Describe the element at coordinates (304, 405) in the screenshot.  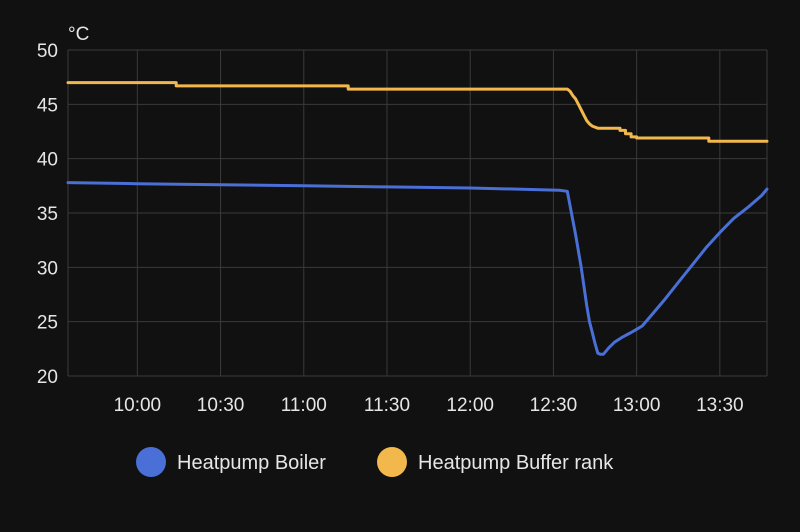
I see `x-tick-label: 11:00` at that location.